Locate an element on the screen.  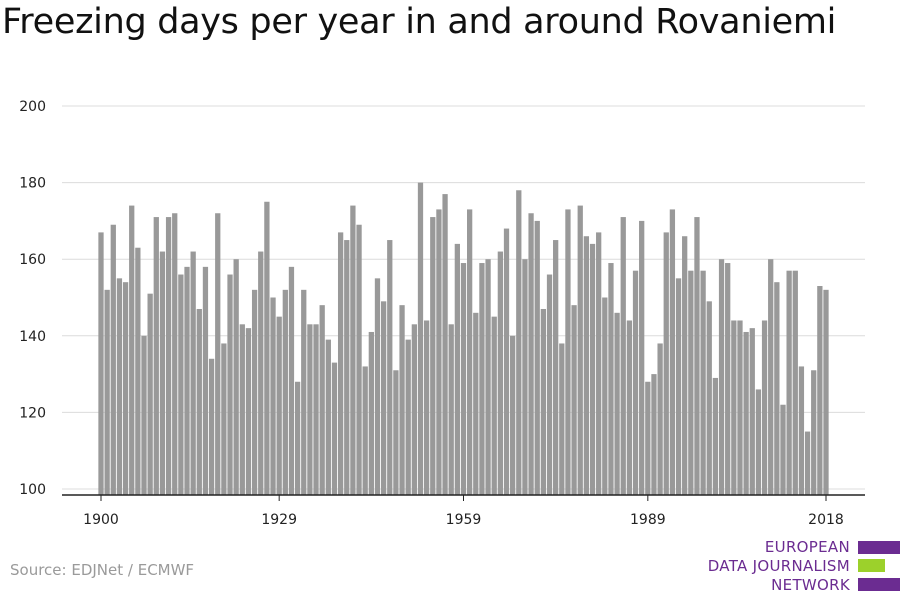
y-tick-label: 160 is located at coordinates (32, 260).